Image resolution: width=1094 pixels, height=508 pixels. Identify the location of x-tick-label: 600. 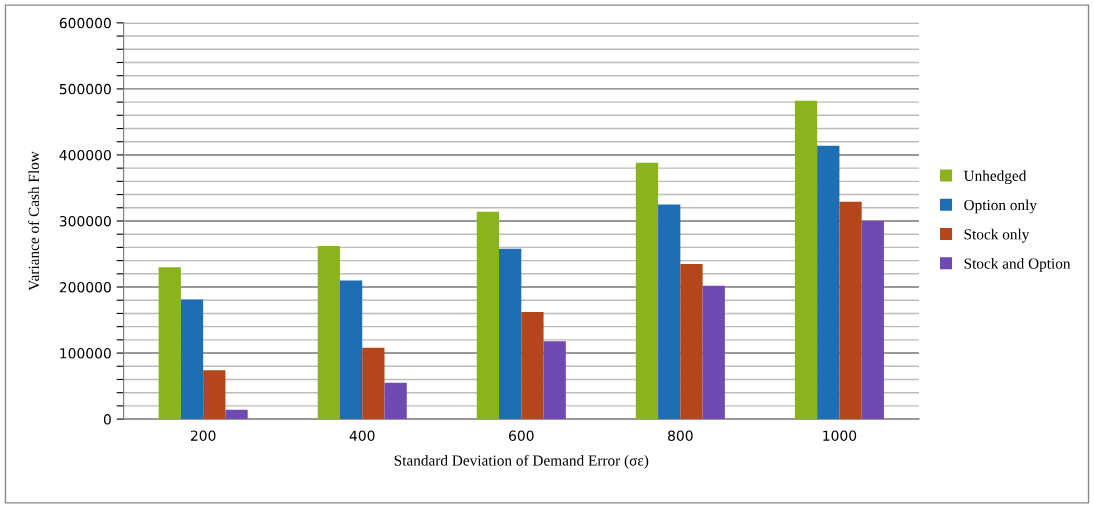
(521, 435).